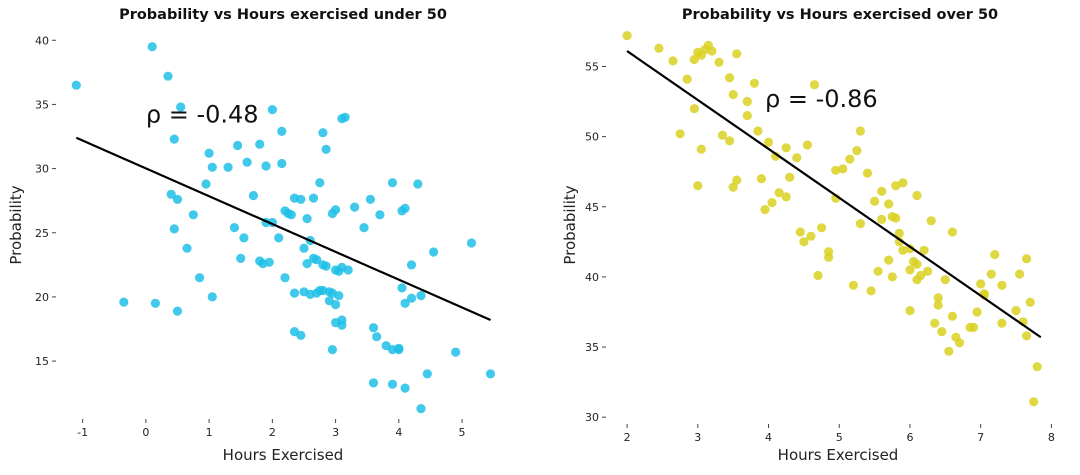 This screenshot has height=475, width=1080. Describe the element at coordinates (697, 437) in the screenshot. I see `right-x-tick-label: 3` at that location.